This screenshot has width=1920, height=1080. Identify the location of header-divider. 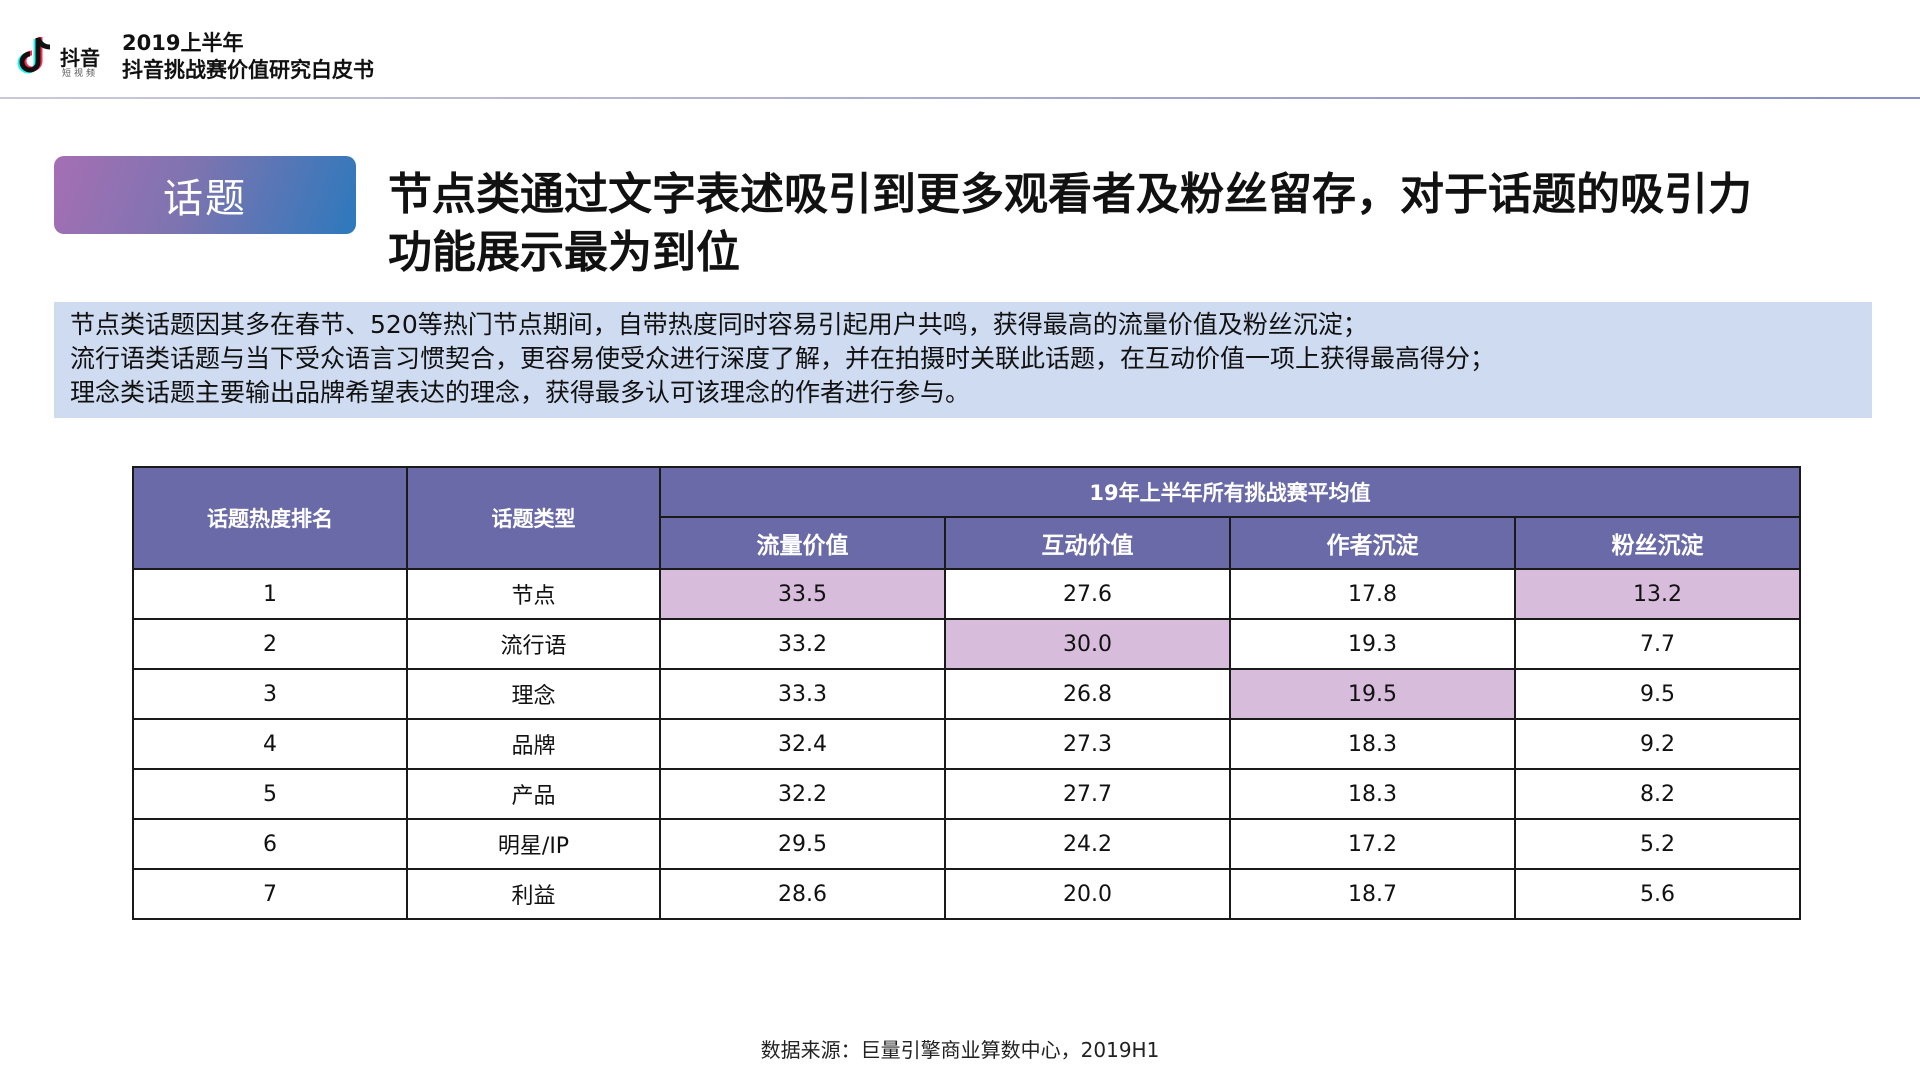
(960, 98).